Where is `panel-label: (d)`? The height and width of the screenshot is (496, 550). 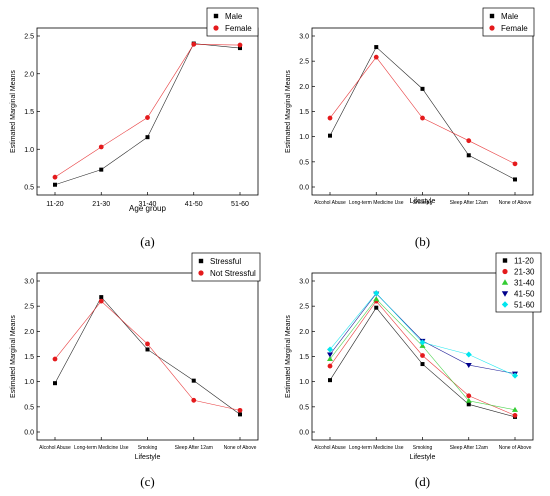
panel-label: (d) is located at coordinates (422, 481).